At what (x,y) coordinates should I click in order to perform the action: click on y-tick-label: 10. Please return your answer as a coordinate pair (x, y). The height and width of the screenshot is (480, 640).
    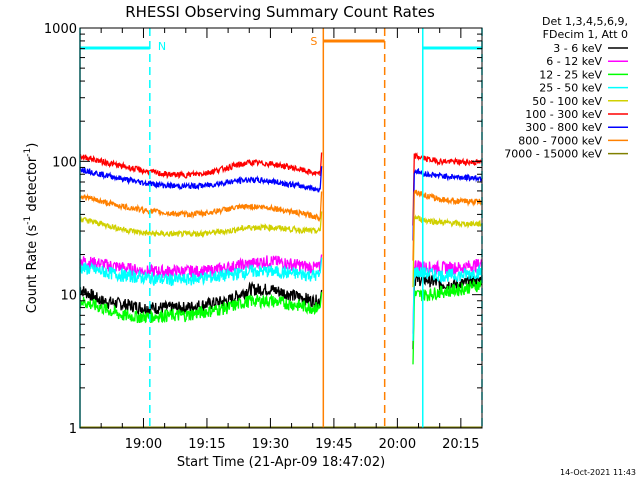
    Looking at the image, I should click on (68, 296).